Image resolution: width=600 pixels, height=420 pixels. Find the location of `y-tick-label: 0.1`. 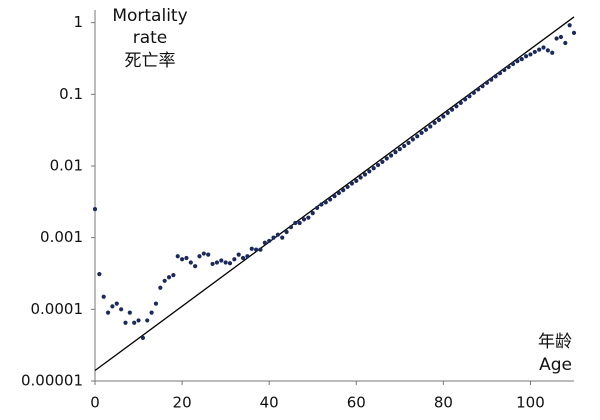

y-tick-label: 0.1 is located at coordinates (71, 94).